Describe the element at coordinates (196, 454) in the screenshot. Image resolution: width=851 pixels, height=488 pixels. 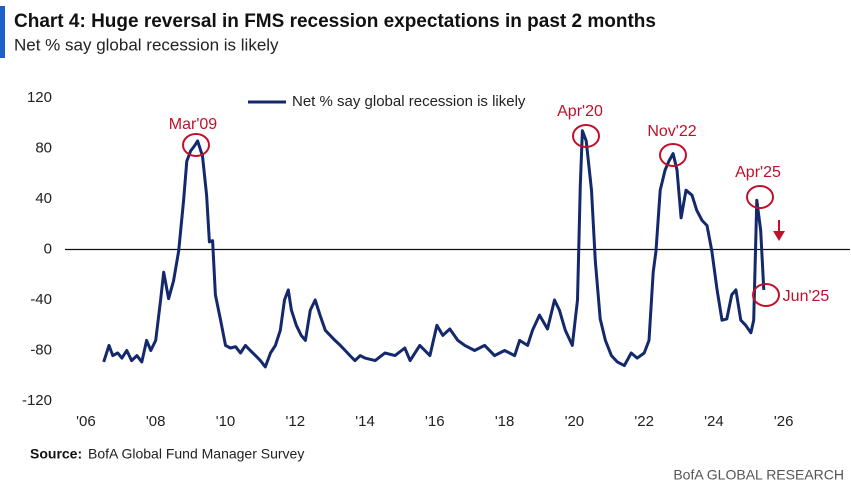
I see `source: BofA Global Fund Manager Survey` at that location.